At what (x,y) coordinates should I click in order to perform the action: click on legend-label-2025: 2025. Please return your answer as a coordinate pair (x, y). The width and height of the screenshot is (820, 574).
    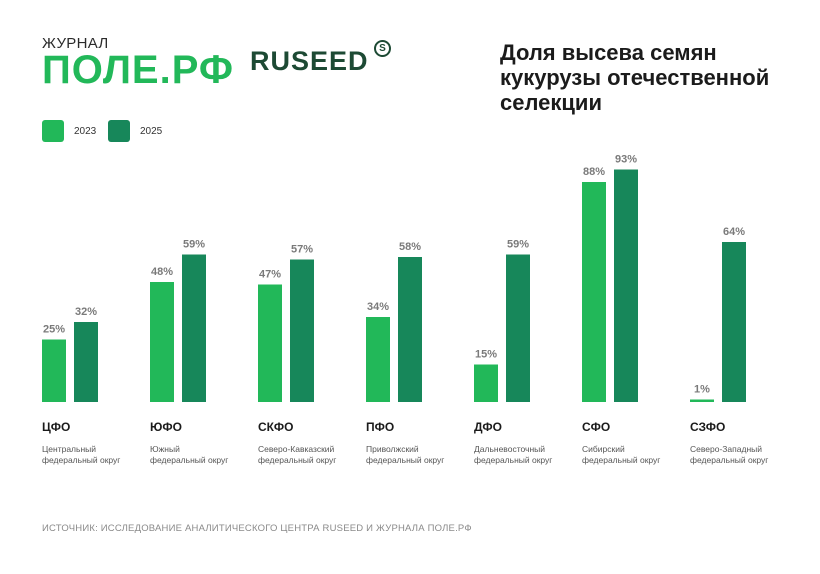
    Looking at the image, I should click on (151, 131).